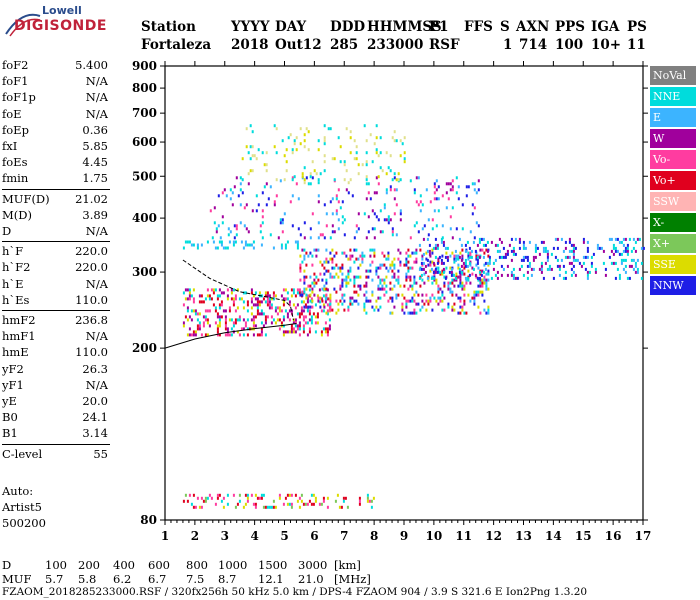 This screenshot has height=600, width=700. Describe the element at coordinates (673, 159) in the screenshot. I see `legend-item-vo-: Vo-` at that location.